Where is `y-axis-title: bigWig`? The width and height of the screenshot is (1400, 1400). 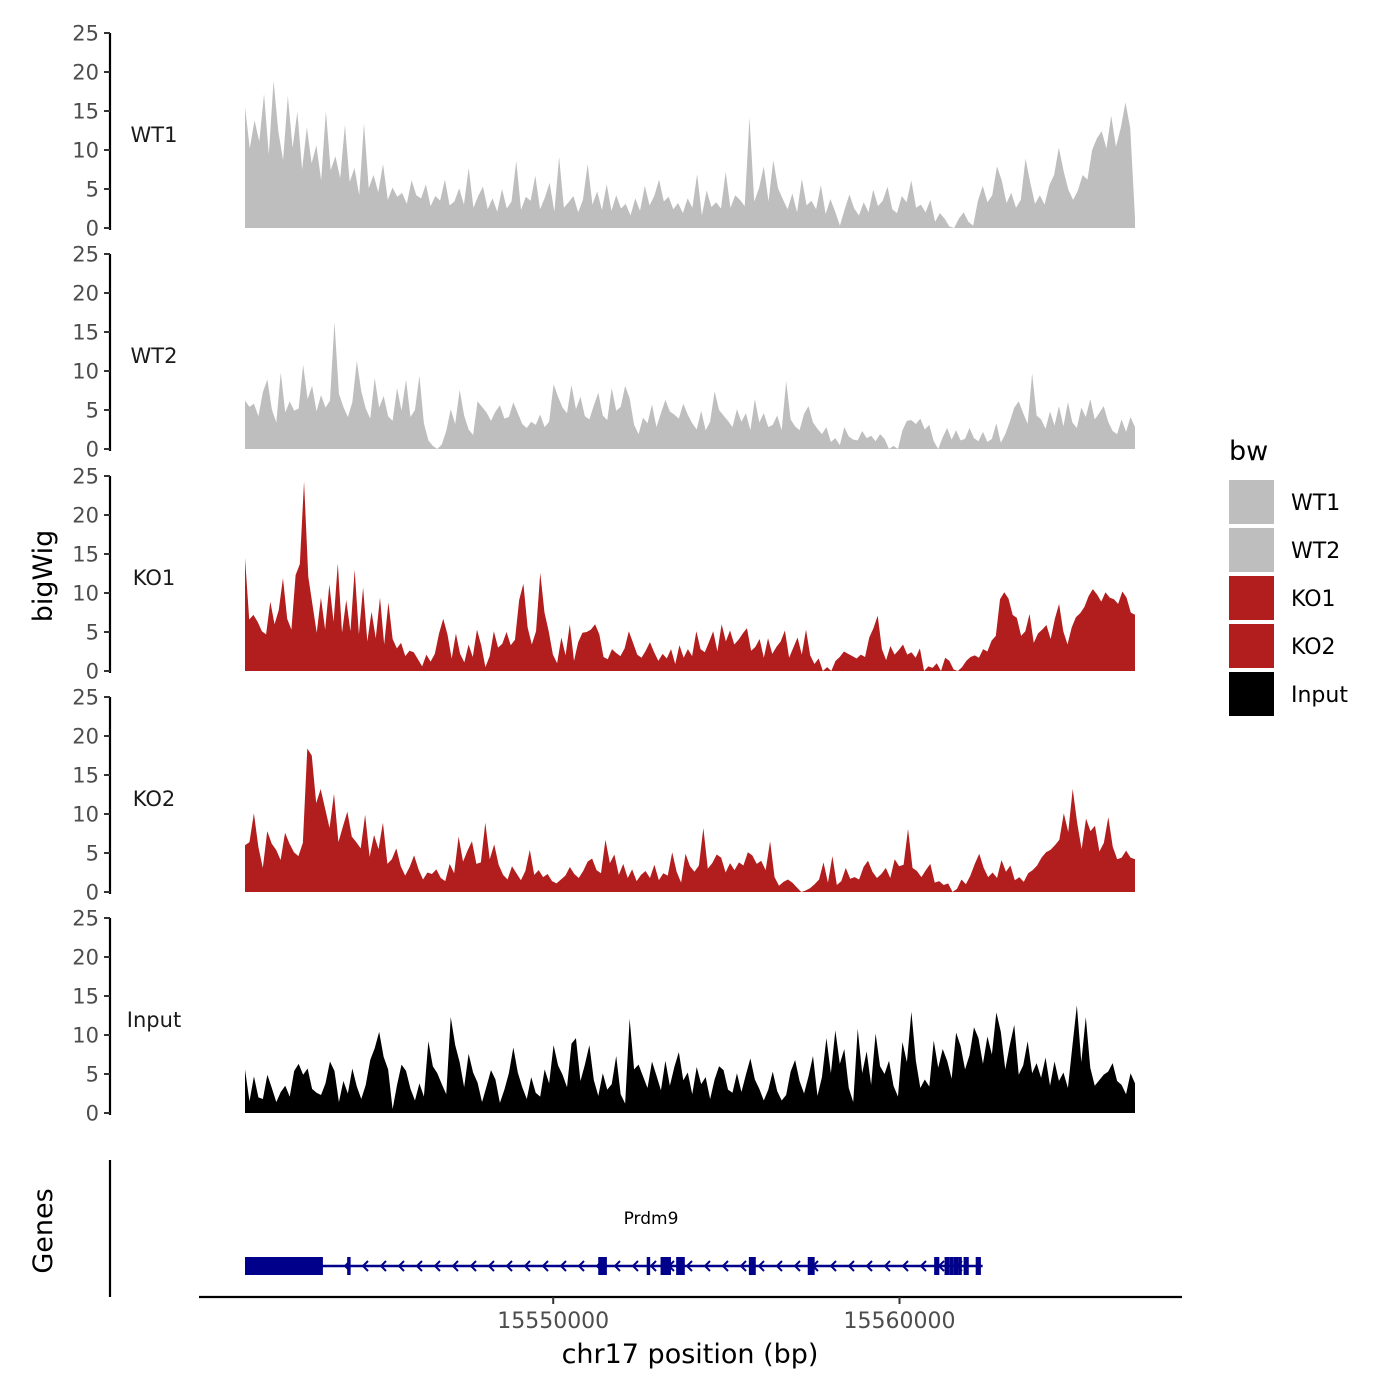 y-axis-title: bigWig is located at coordinates (43, 576).